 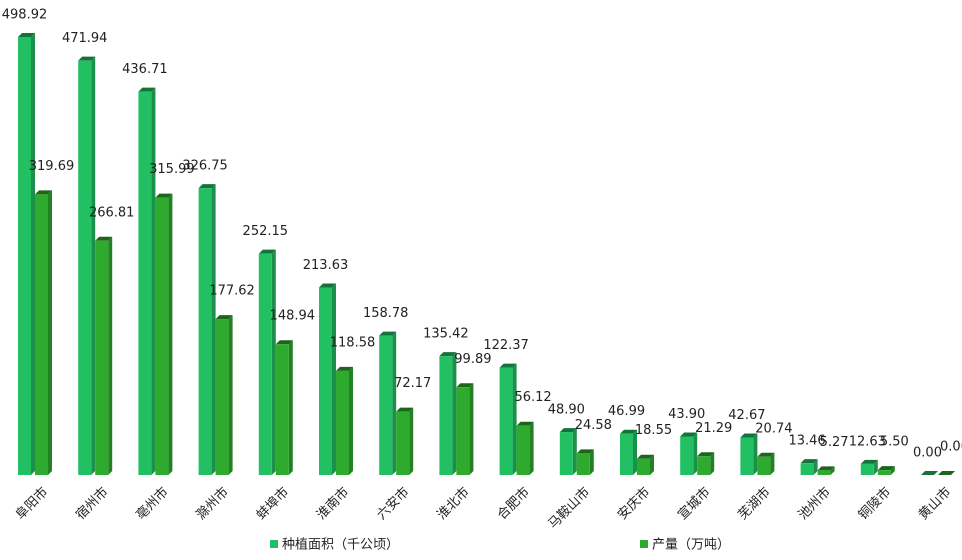 I want to click on value-label: 12.63, so click(x=867, y=441).